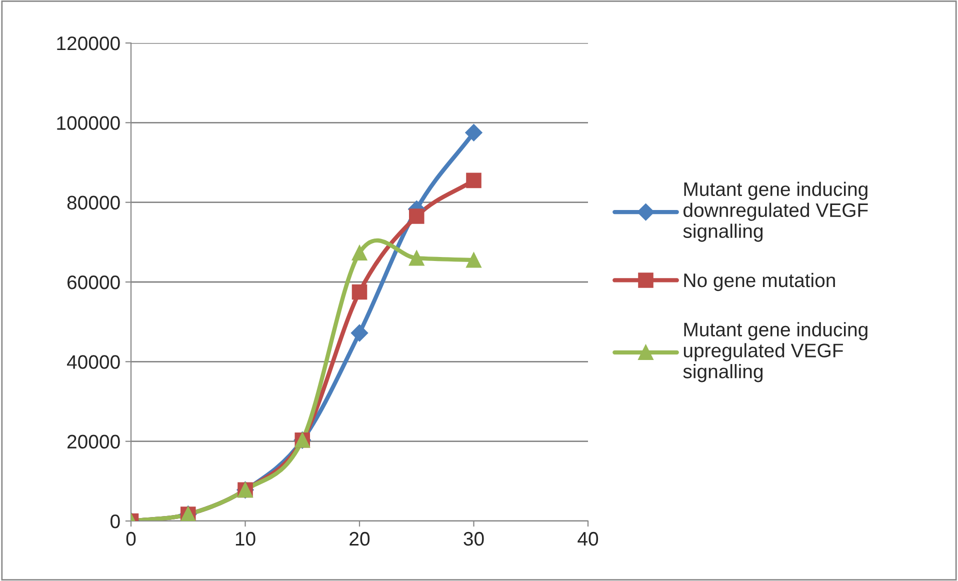  Describe the element at coordinates (93, 203) in the screenshot. I see `y-tick-label: 80000` at that location.